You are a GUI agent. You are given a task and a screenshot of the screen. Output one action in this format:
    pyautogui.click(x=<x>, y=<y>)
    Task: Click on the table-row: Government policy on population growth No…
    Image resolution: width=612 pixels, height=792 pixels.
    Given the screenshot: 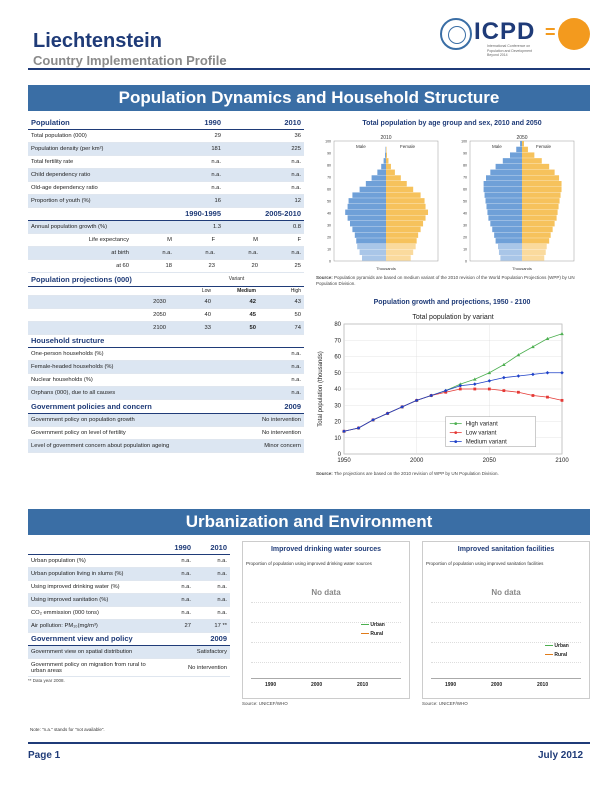 What is the action you would take?
    pyautogui.click(x=166, y=420)
    